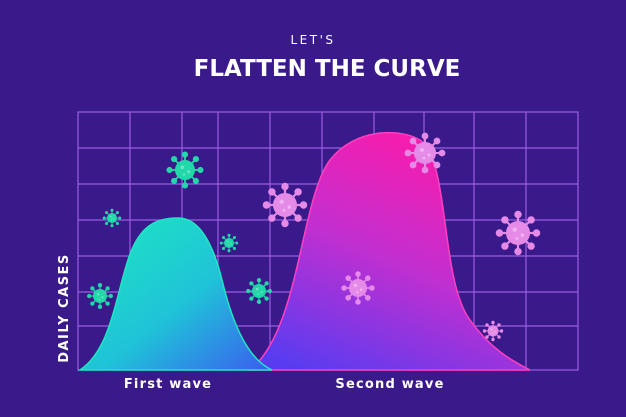 This screenshot has width=626, height=417. Describe the element at coordinates (312, 40) in the screenshot. I see `kicker: LET'S` at that location.